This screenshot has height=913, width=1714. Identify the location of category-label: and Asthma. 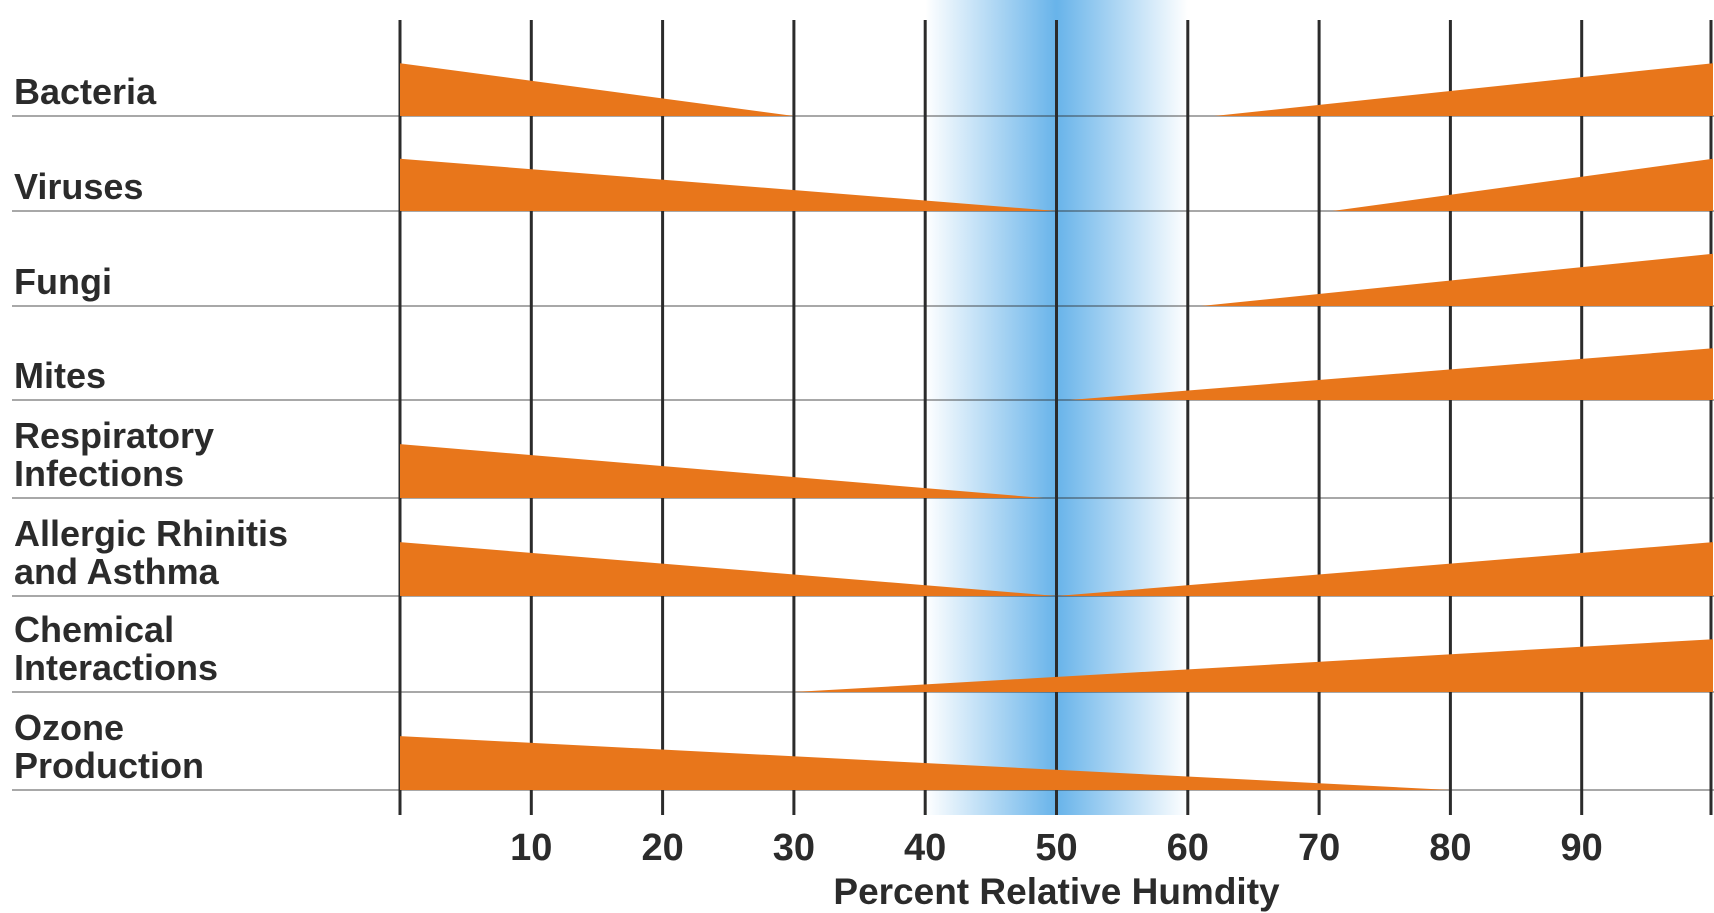
(117, 571).